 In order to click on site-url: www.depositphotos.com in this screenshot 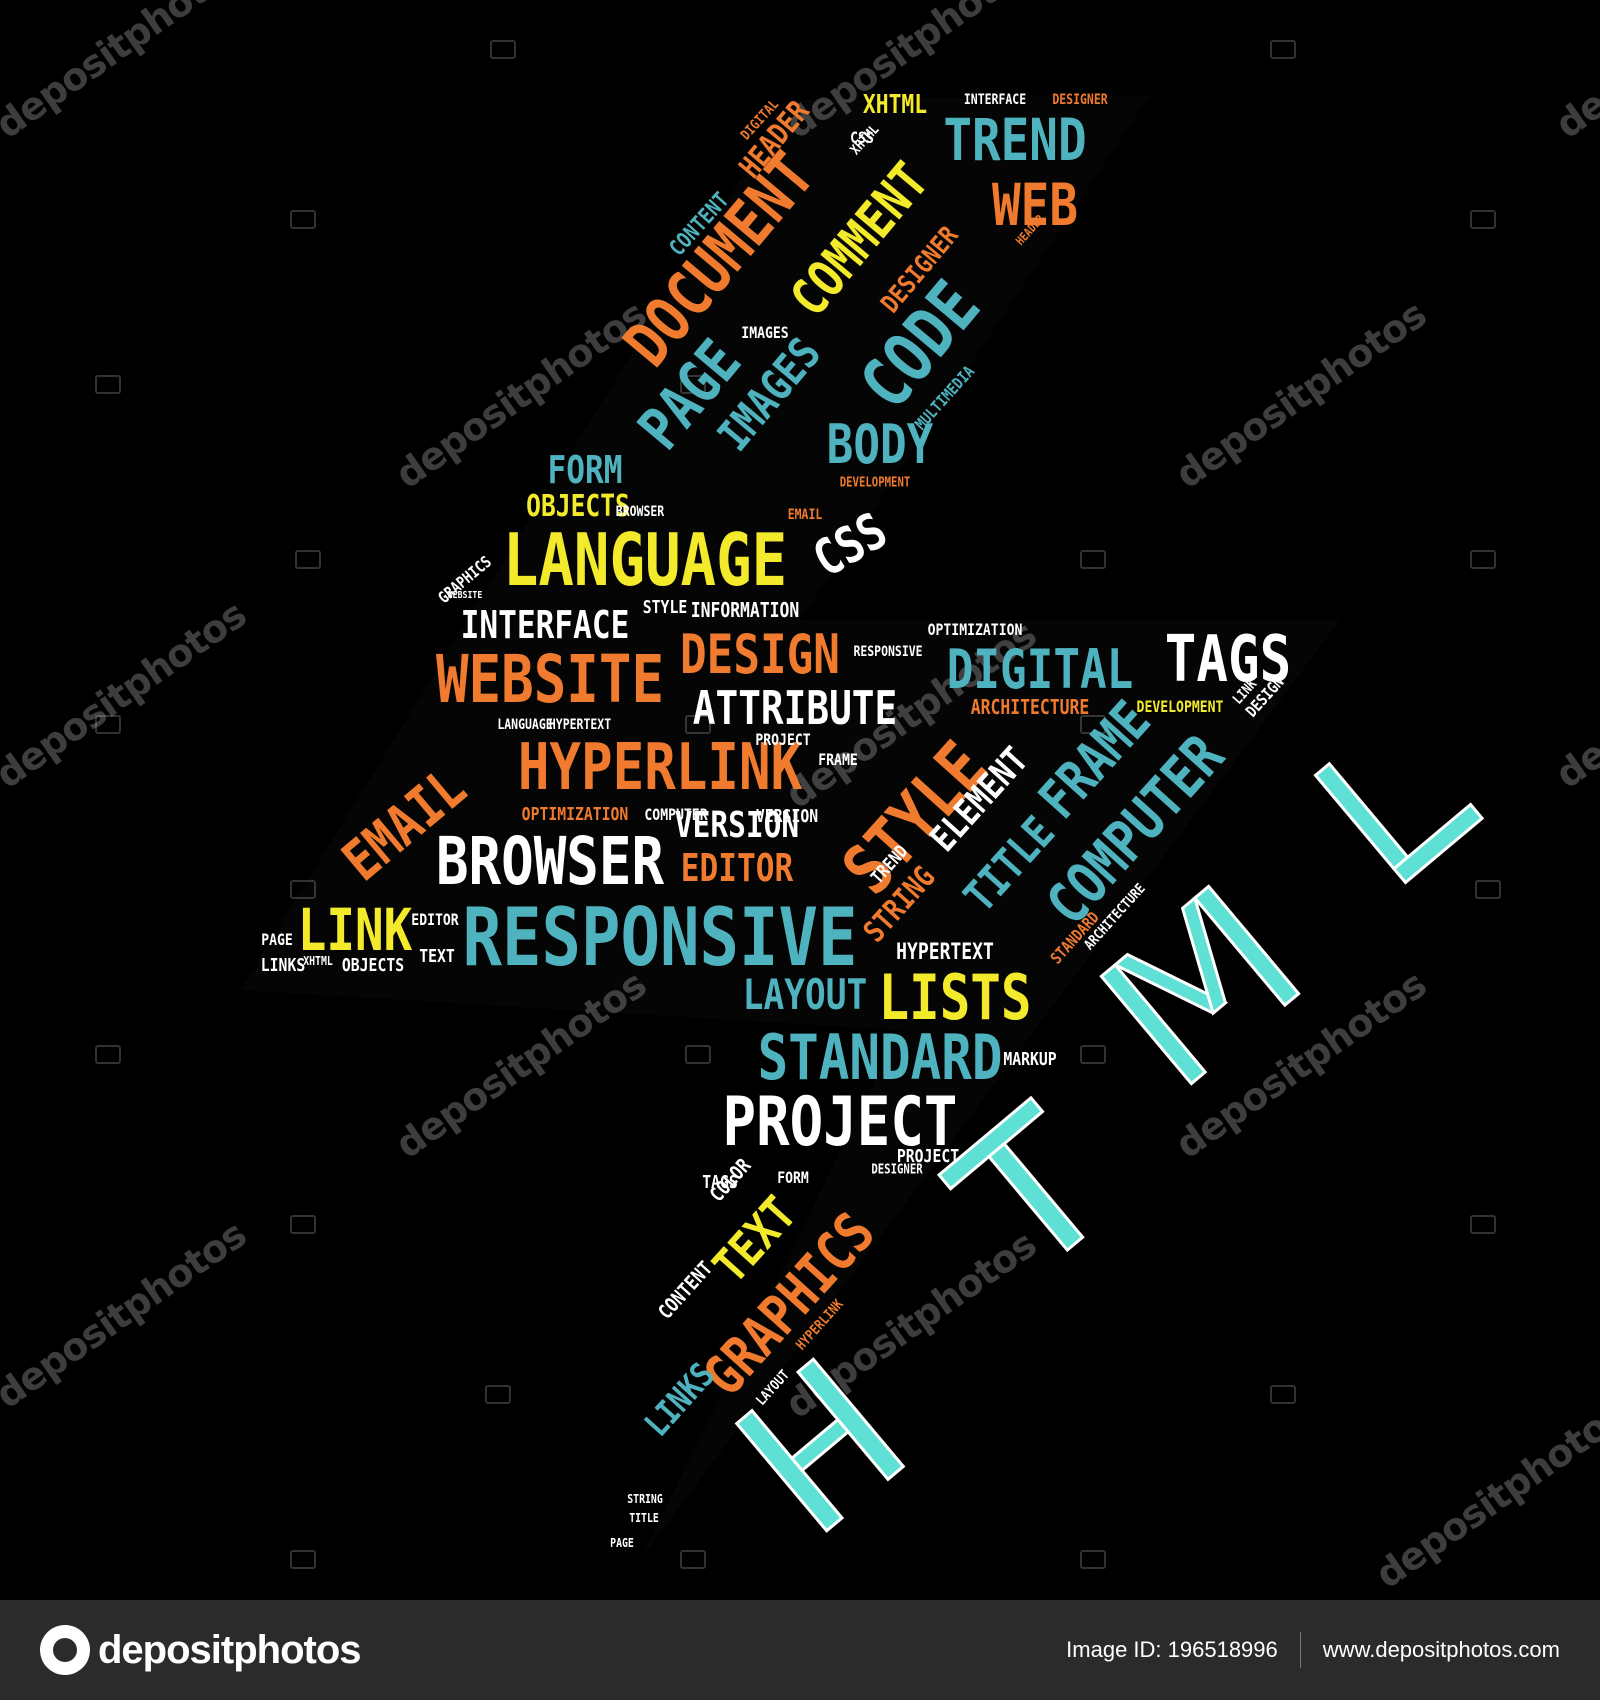, I will do `click(1441, 1649)`.